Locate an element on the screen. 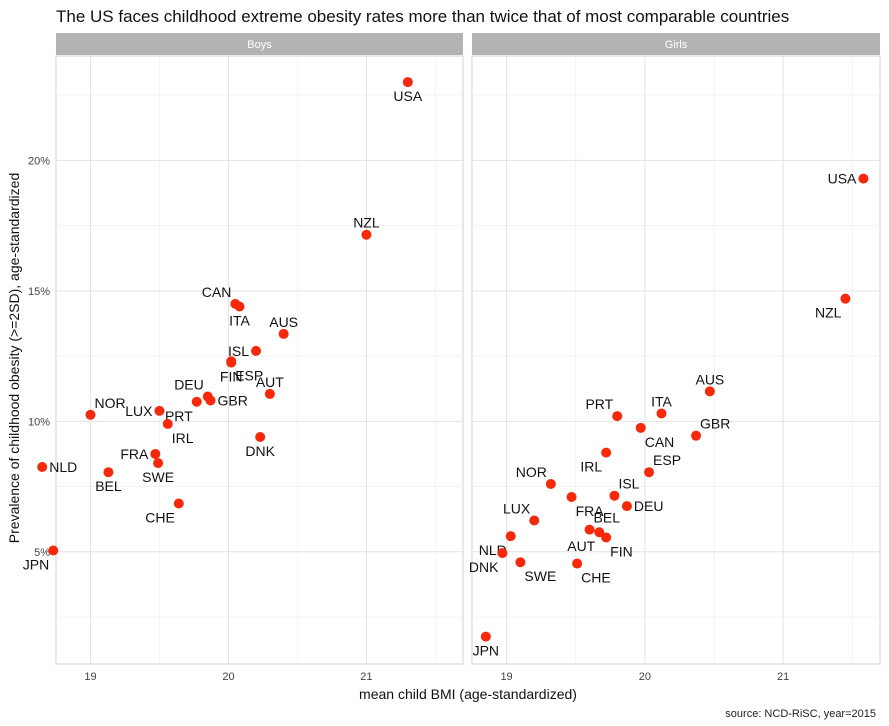 Image resolution: width=889 pixels, height=726 pixels. point-label-lux: LUX is located at coordinates (139, 411).